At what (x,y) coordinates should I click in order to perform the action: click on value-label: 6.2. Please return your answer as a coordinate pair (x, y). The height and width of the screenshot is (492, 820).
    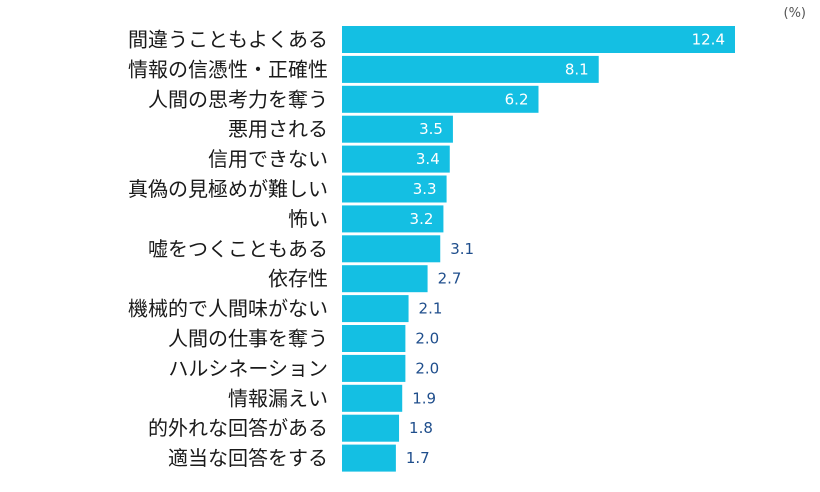
    Looking at the image, I should click on (517, 99).